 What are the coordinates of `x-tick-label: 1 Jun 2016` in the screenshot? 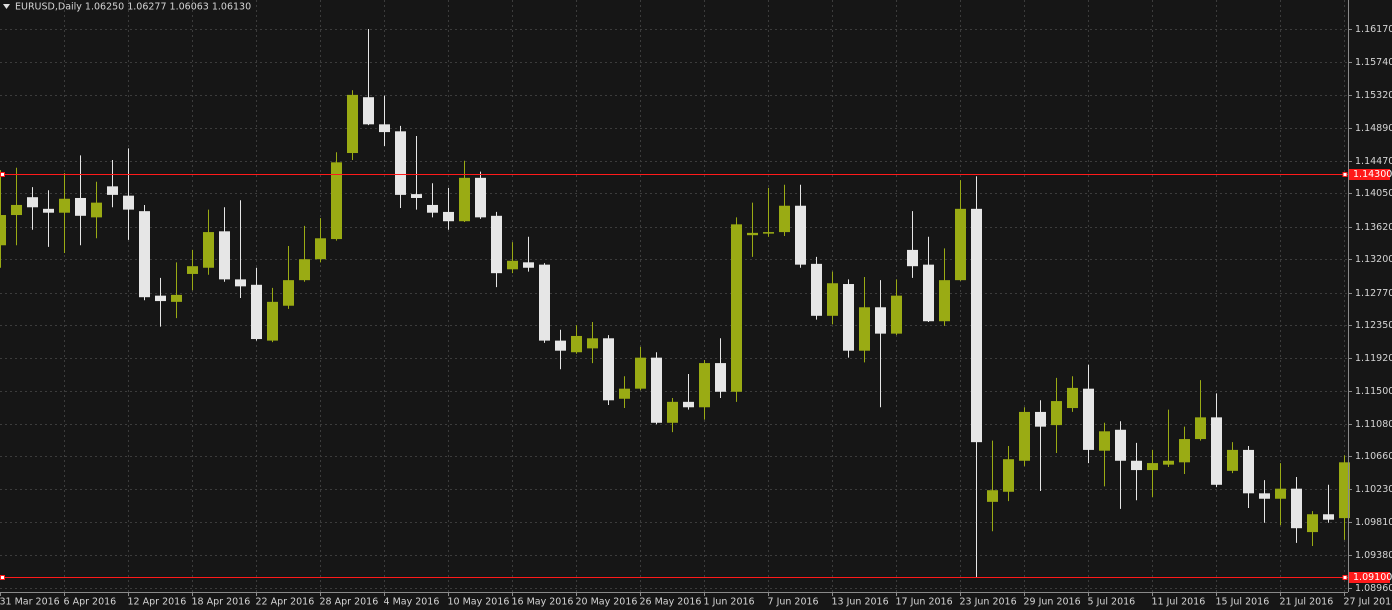 It's located at (729, 602).